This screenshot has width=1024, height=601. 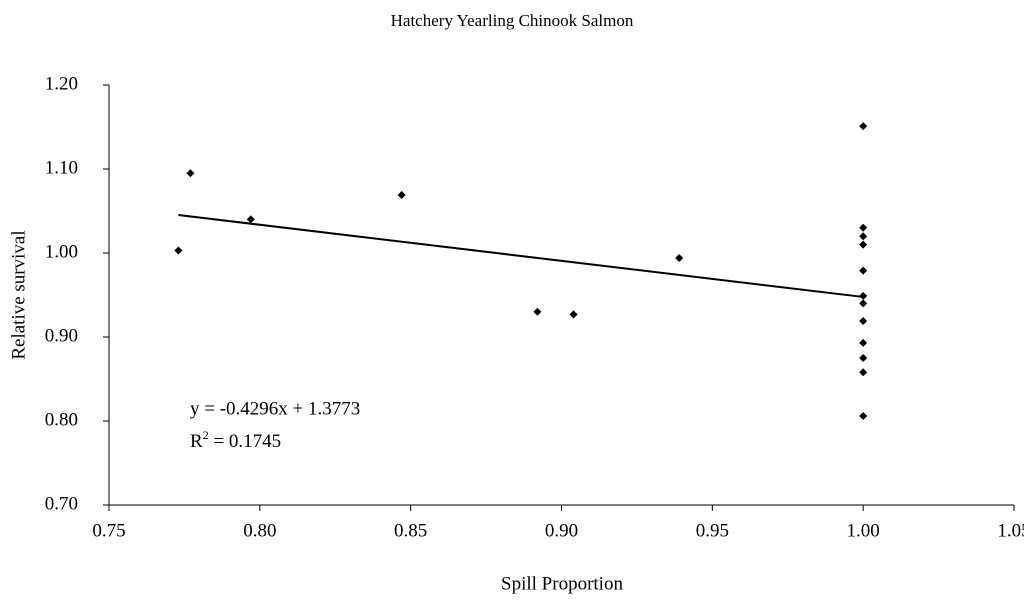 What do you see at coordinates (1010, 530) in the screenshot?
I see `x-tick-label: 1.05` at bounding box center [1010, 530].